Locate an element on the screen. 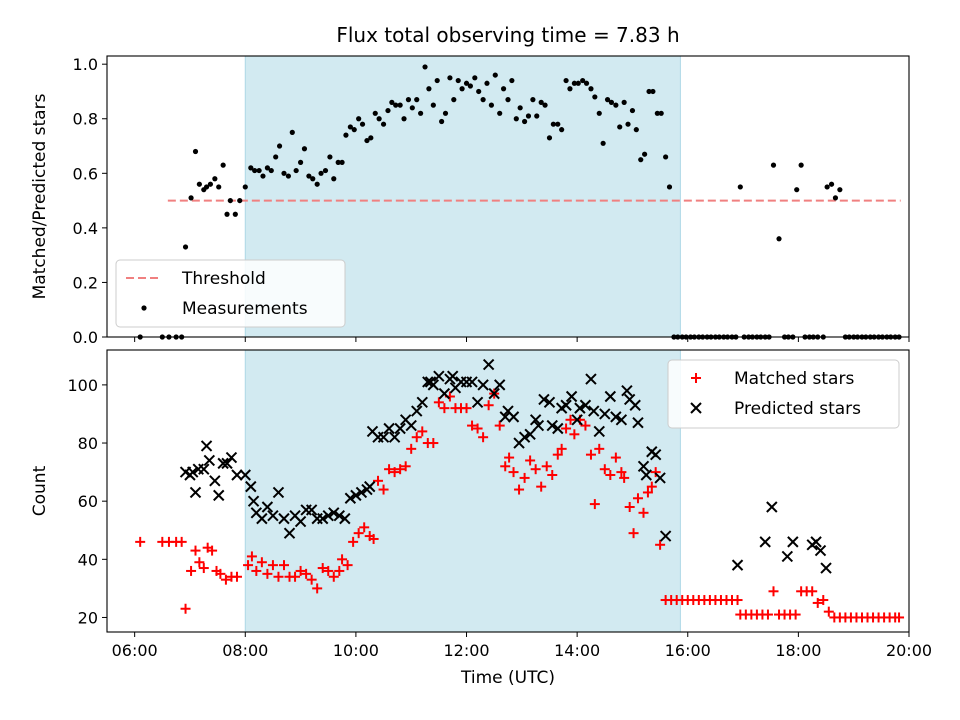 This screenshot has height=720, width=960. y-tick-label: 40 is located at coordinates (88, 559).